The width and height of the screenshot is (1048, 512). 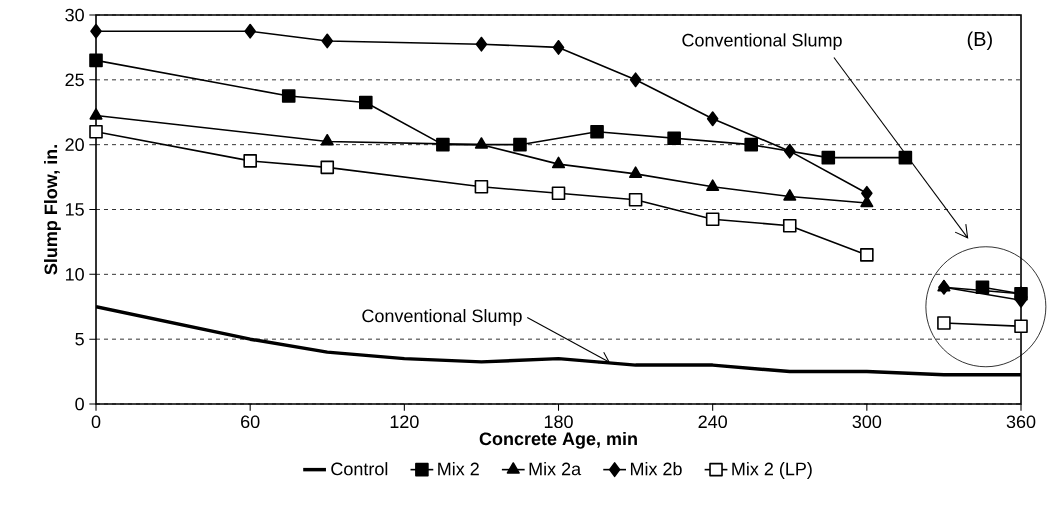 What do you see at coordinates (979, 41) in the screenshot?
I see `annotation: (B)` at bounding box center [979, 41].